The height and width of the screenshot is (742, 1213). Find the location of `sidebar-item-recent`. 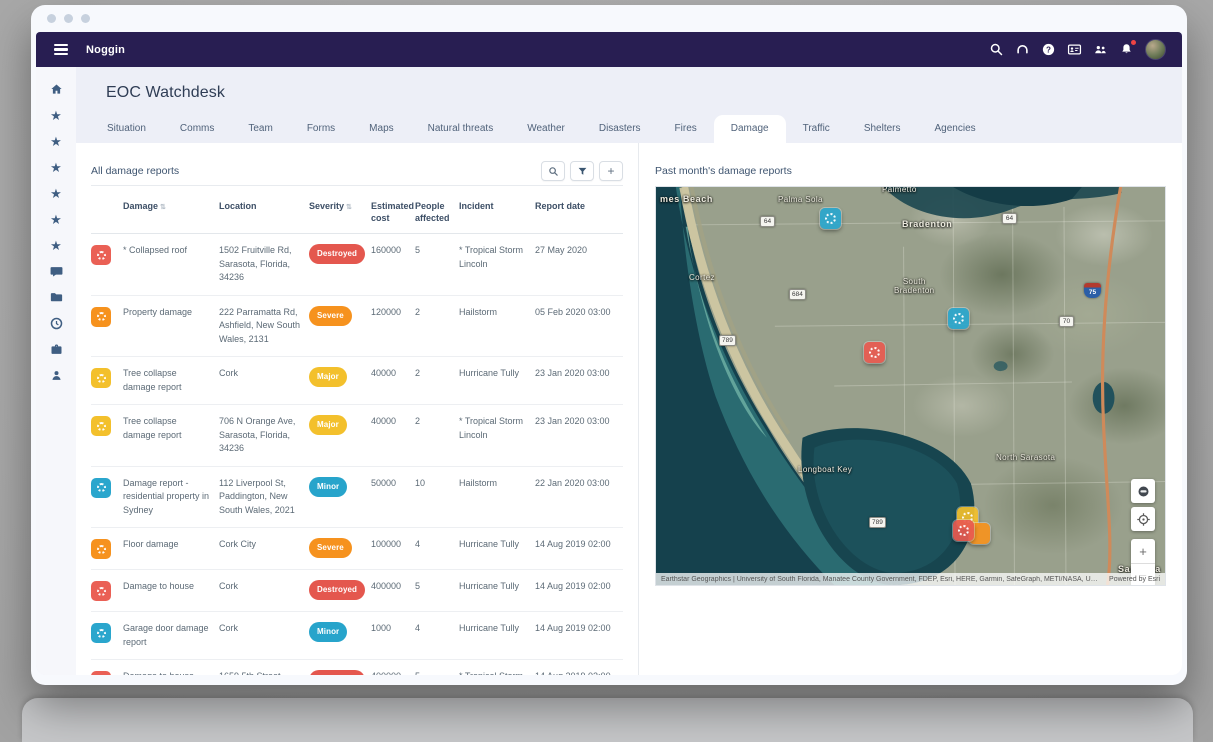

sidebar-item-recent is located at coordinates (56, 323).